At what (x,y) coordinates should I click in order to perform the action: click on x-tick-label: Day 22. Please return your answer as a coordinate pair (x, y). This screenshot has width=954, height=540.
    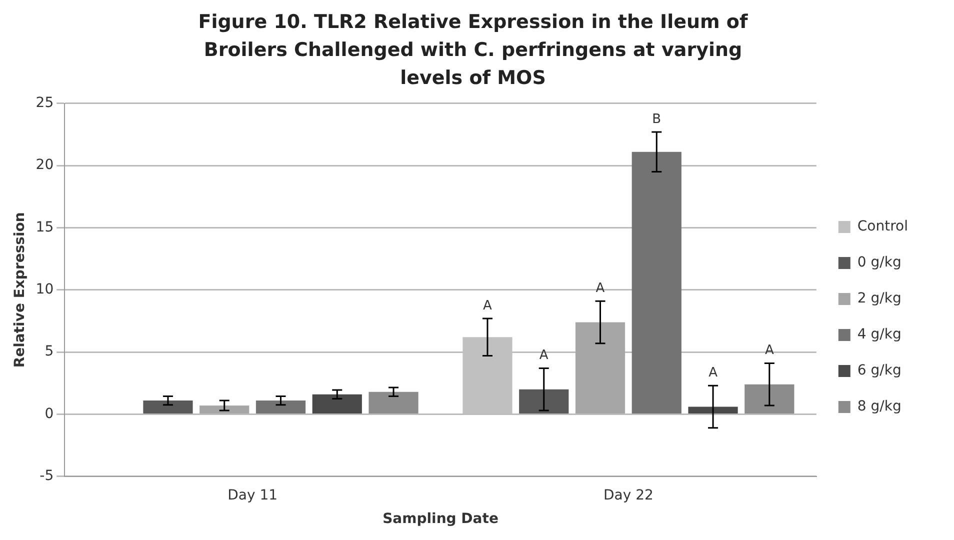
    Looking at the image, I should click on (628, 495).